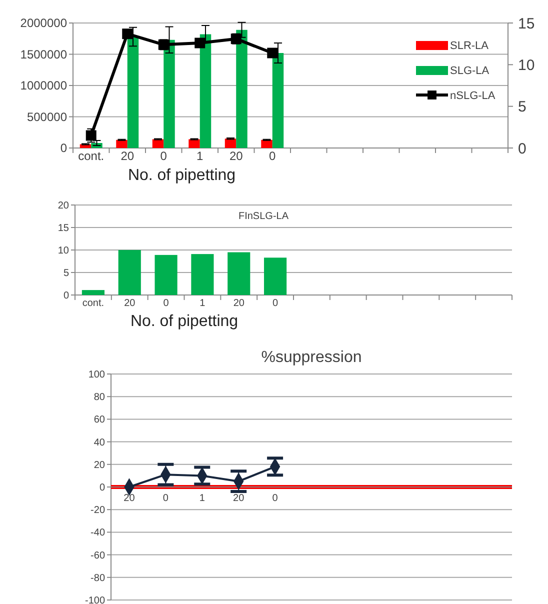  Describe the element at coordinates (98, 510) in the screenshot. I see `y-tick-label: -20` at that location.